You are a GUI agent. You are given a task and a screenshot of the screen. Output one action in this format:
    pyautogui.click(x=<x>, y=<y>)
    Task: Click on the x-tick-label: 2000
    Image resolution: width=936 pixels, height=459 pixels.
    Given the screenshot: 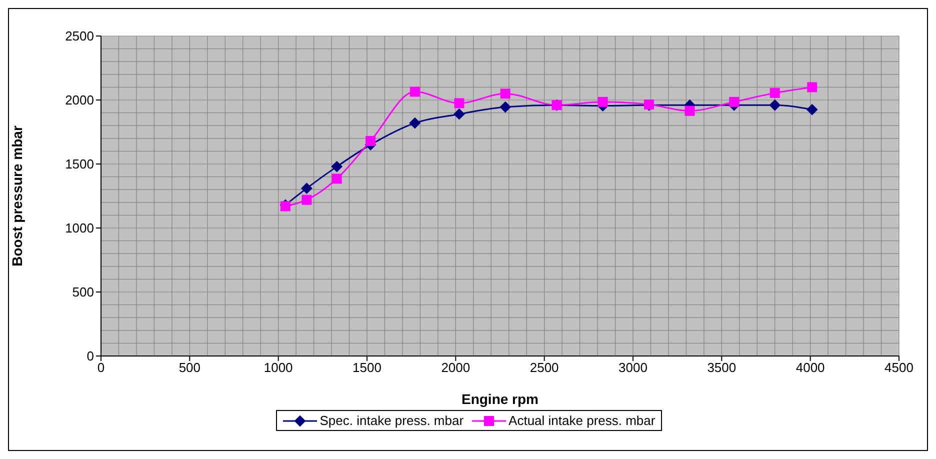 What is the action you would take?
    pyautogui.click(x=455, y=368)
    